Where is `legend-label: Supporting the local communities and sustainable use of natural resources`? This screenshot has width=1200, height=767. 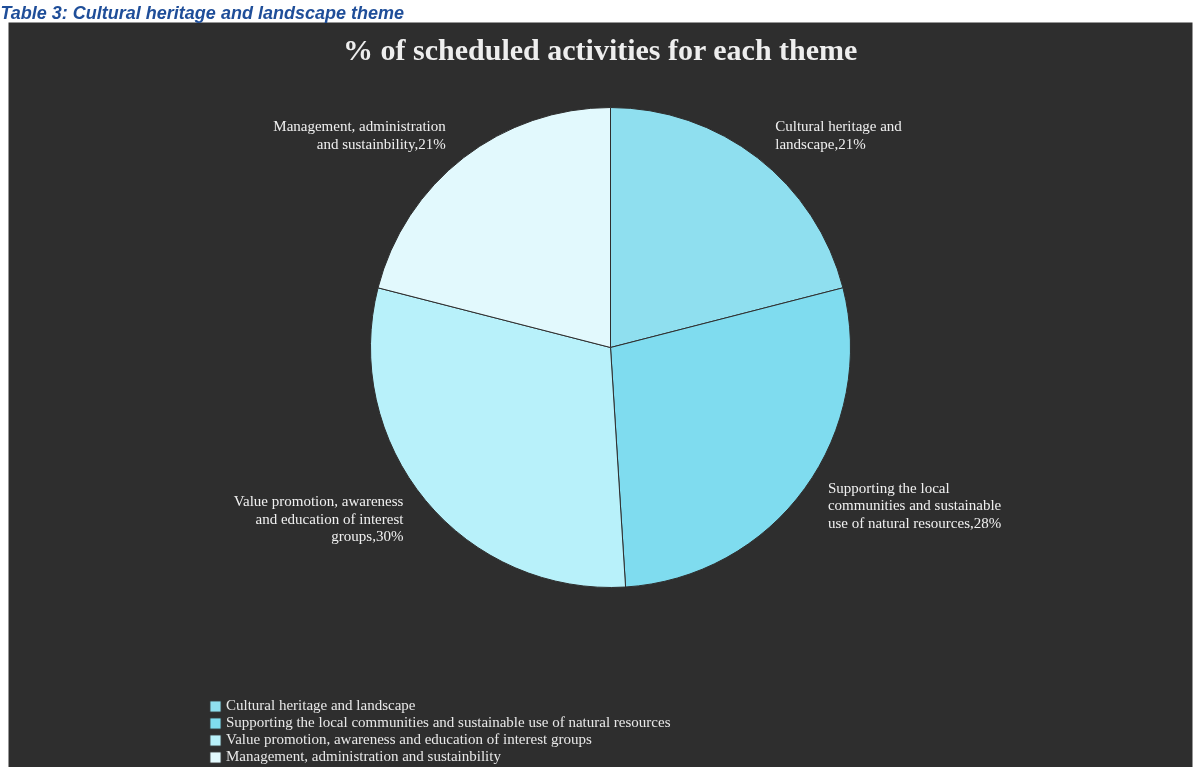
legend-label: Supporting the local communities and sustainable use of natural resources is located at coordinates (448, 722).